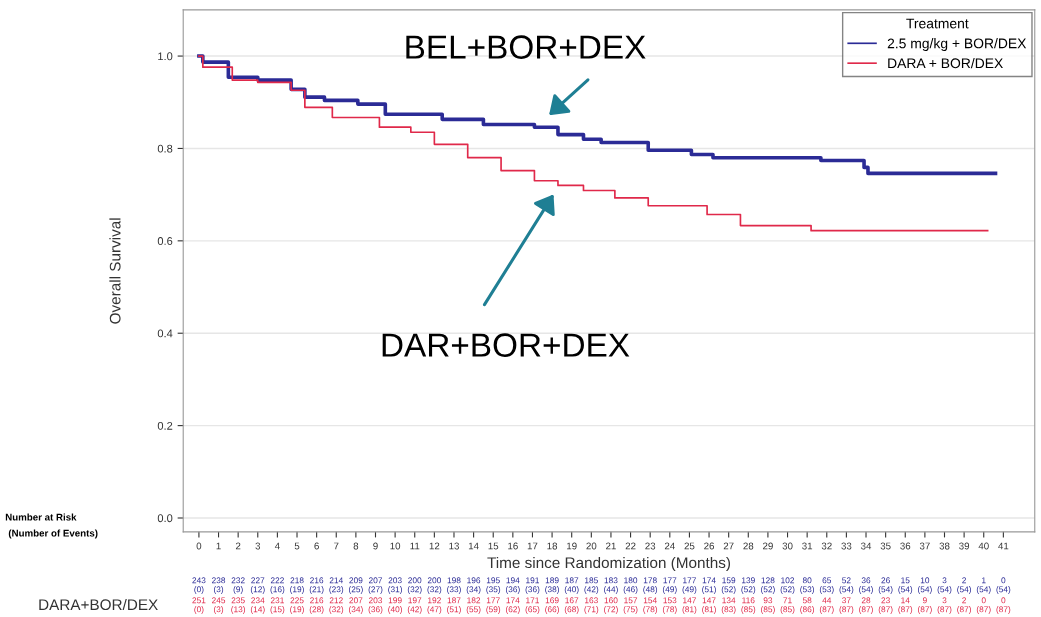 This screenshot has width=1041, height=617. Describe the element at coordinates (493, 546) in the screenshot. I see `x-tick-label: 15` at that location.